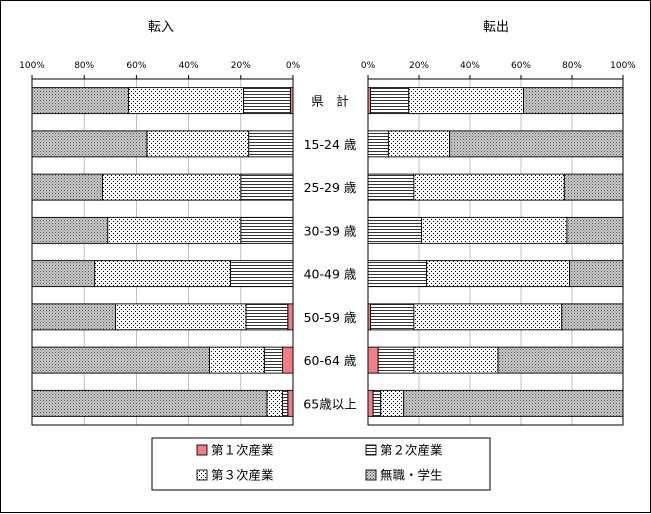  I want to click on category-label: 50-59 歳, so click(330, 317).